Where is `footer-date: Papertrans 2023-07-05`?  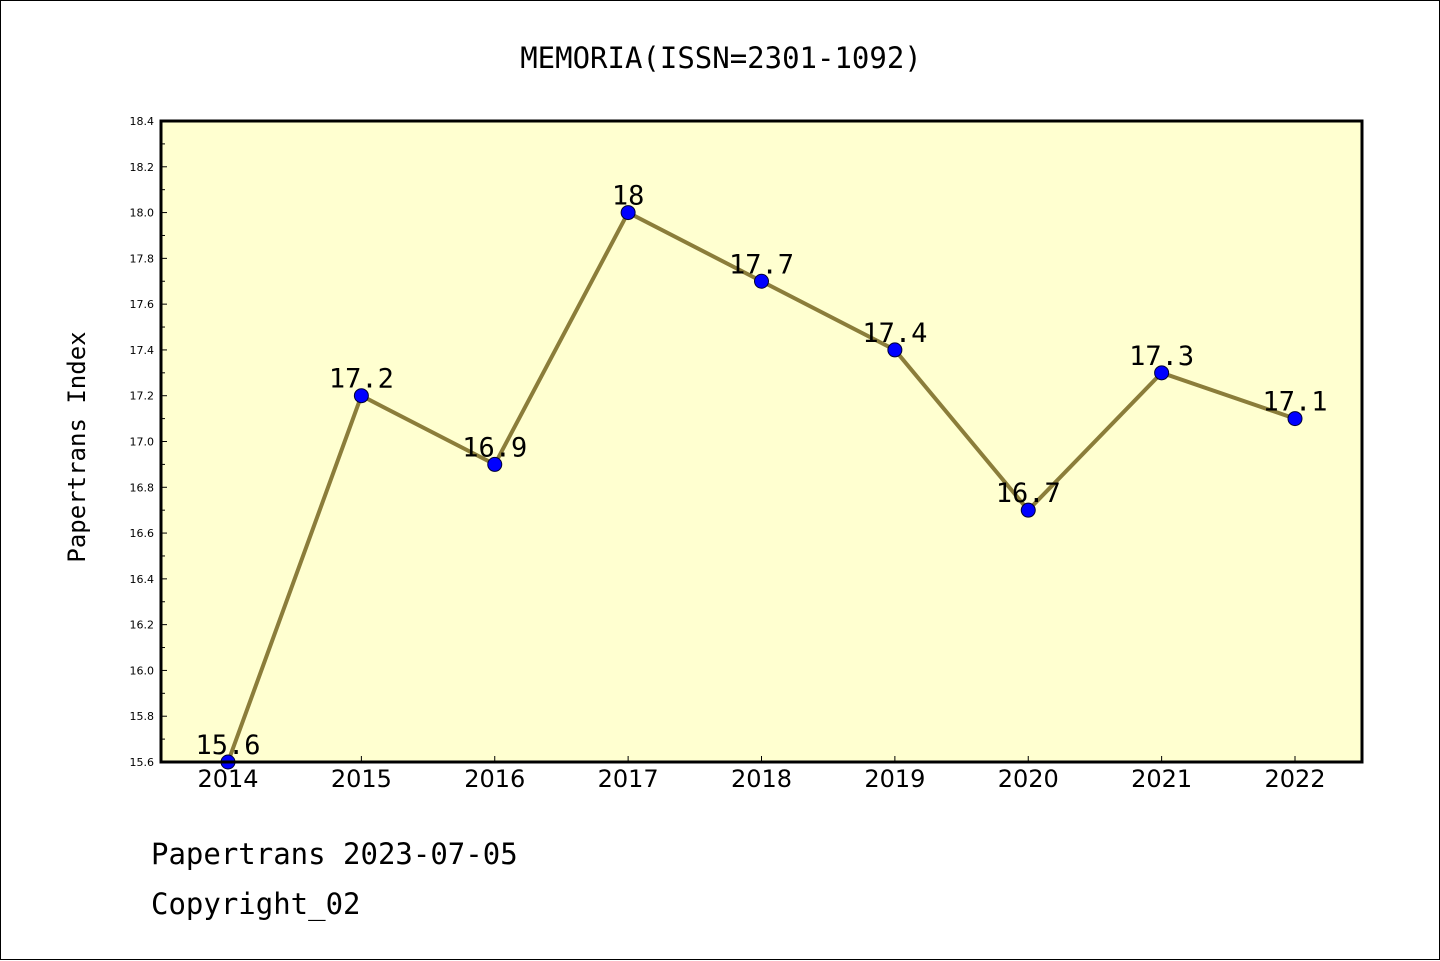
footer-date: Papertrans 2023-07-05 is located at coordinates (334, 854).